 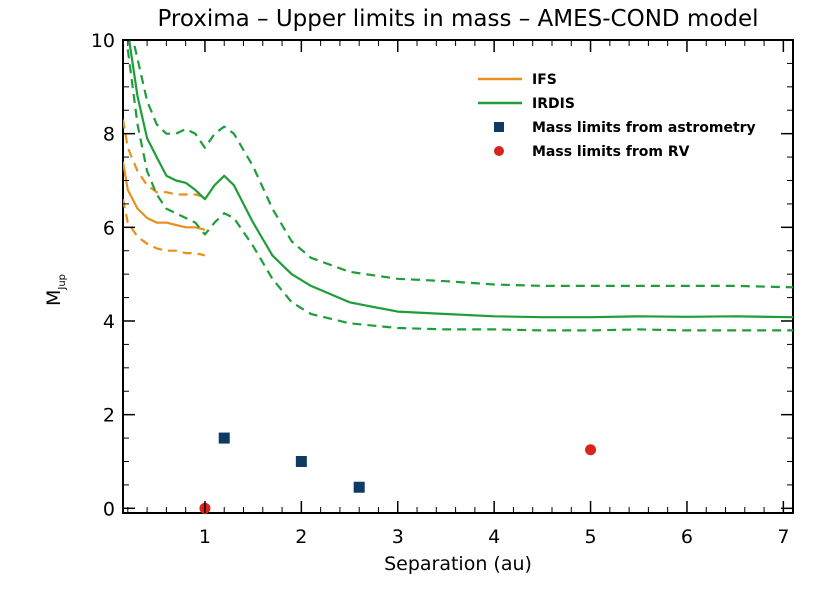 What do you see at coordinates (109, 135) in the screenshot?
I see `y-tick-label: 8` at bounding box center [109, 135].